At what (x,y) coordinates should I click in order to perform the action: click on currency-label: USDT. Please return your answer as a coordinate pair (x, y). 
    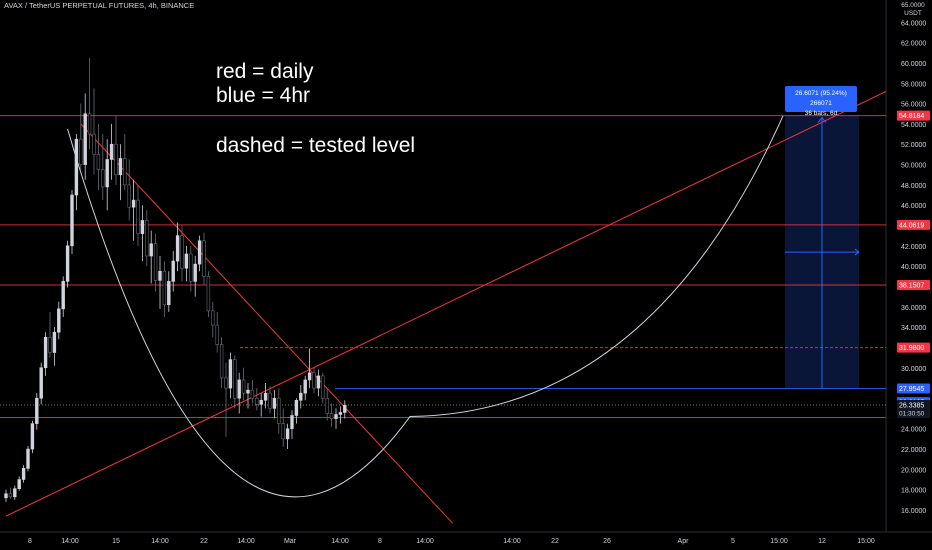
    Looking at the image, I should click on (913, 14).